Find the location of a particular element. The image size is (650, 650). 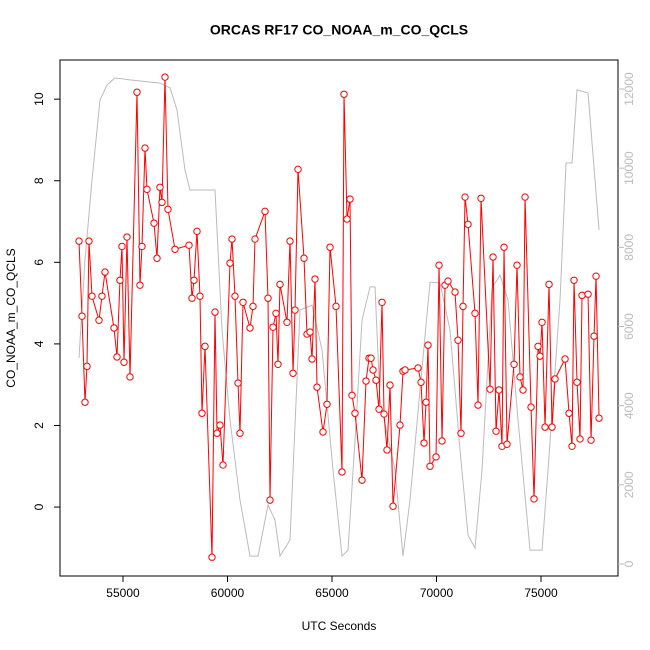

y-axis-label: CO_NOAA_m_CO_QCLS is located at coordinates (11, 317).